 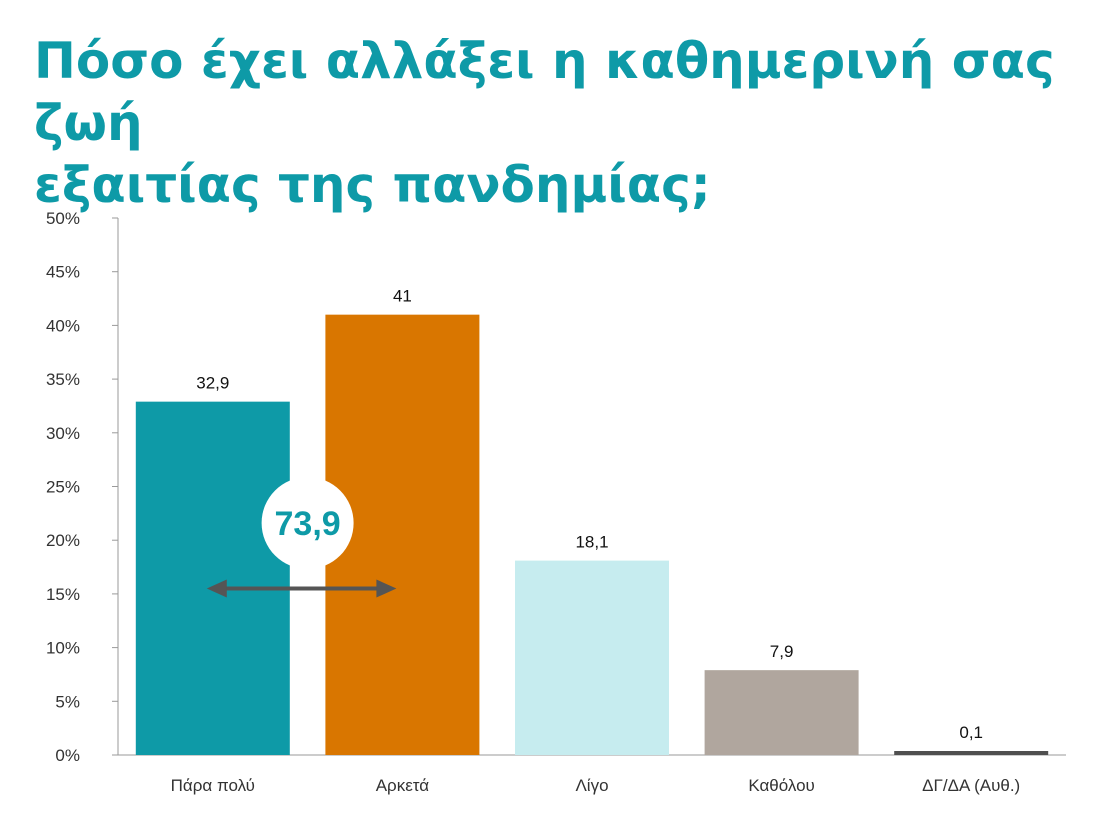 What do you see at coordinates (591, 785) in the screenshot?
I see `category-label: Λίγο` at bounding box center [591, 785].